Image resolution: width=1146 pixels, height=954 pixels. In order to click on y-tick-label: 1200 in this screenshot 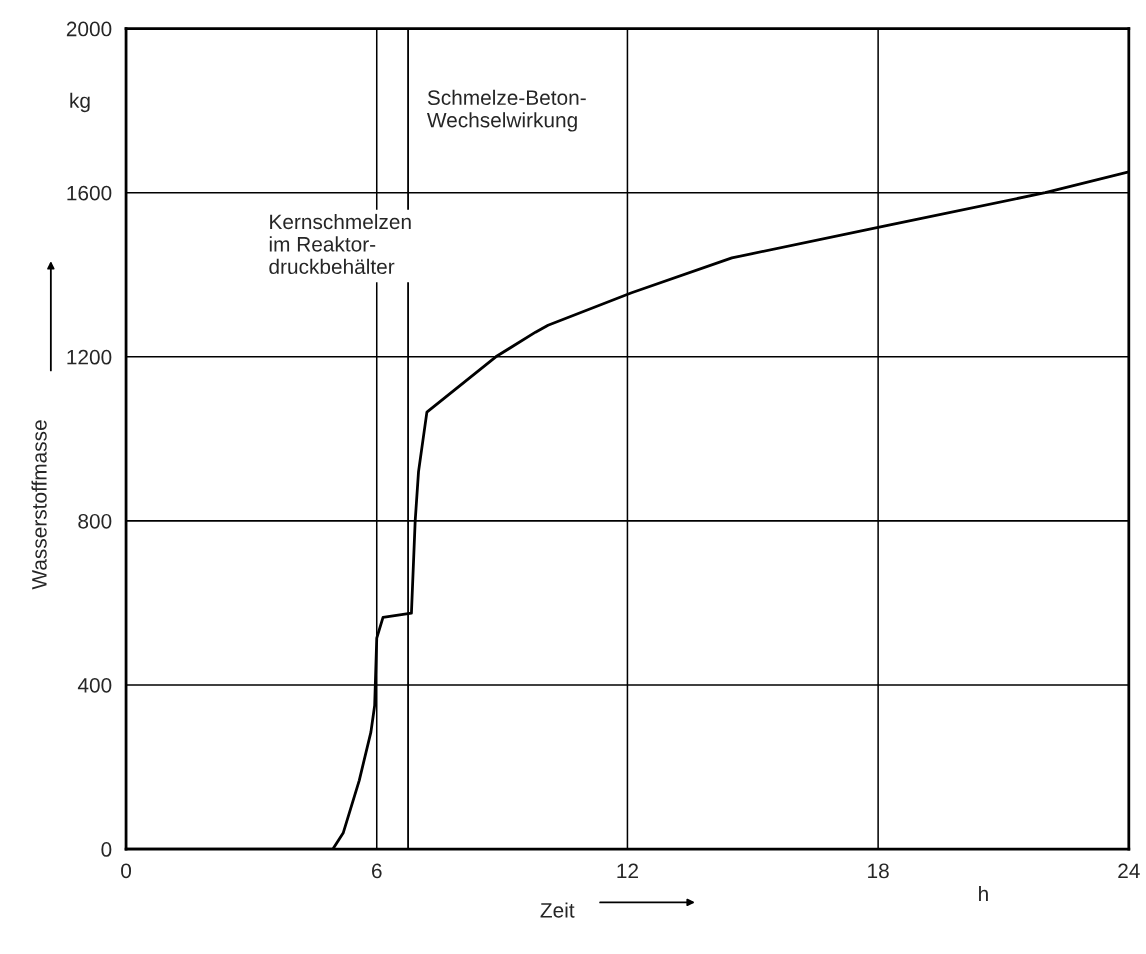, I will do `click(89, 357)`.